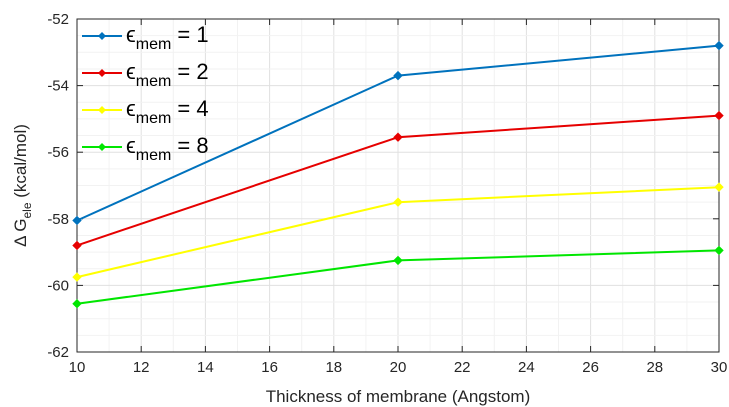 This screenshot has height=407, width=729. I want to click on legend: ϵmem = 1 ϵmem = 2 ϵmem = 4 ϵmem = 8, so click(145, 93).